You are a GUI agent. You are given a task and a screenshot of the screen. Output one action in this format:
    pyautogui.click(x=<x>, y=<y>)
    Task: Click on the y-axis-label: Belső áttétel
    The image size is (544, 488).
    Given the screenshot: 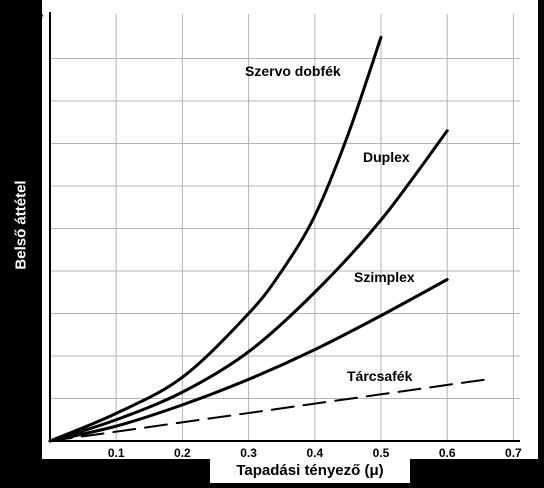 What is the action you would take?
    pyautogui.click(x=21, y=225)
    